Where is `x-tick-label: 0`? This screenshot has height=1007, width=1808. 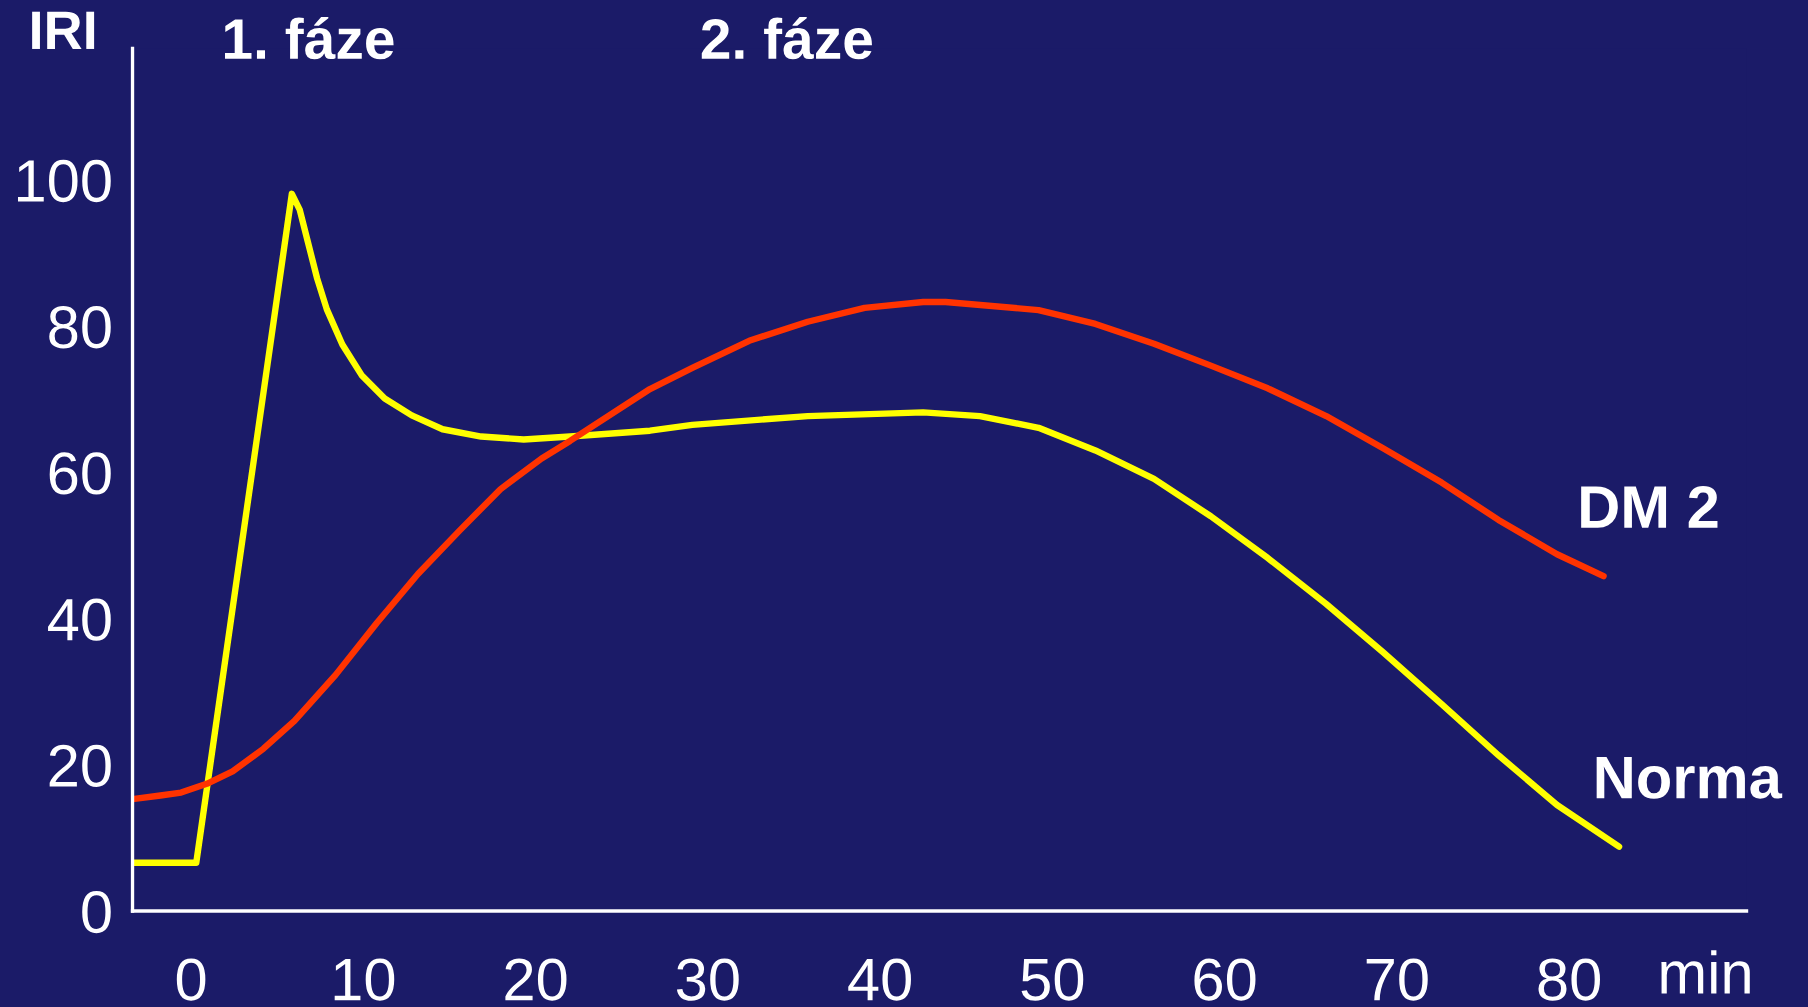 x-tick-label: 0 is located at coordinates (191, 979).